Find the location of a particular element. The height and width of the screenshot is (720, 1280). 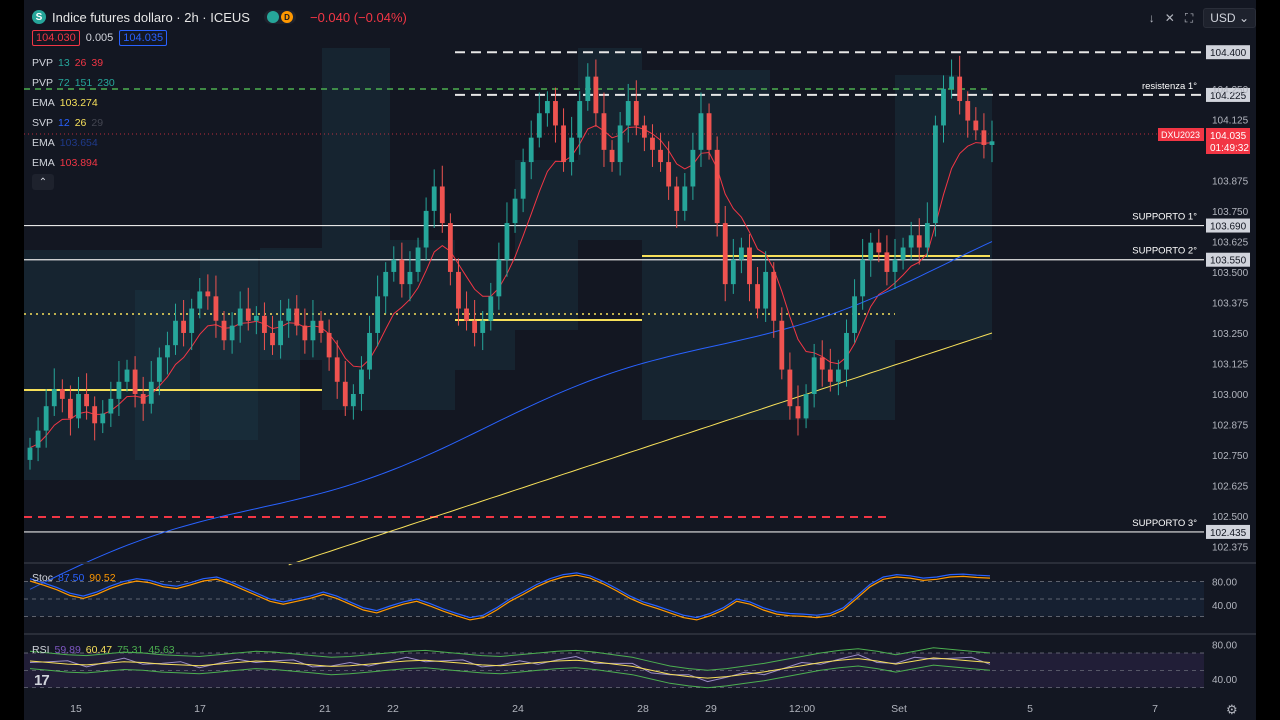

legend-row-pvp: PVP 72 151 230 is located at coordinates (73, 83).